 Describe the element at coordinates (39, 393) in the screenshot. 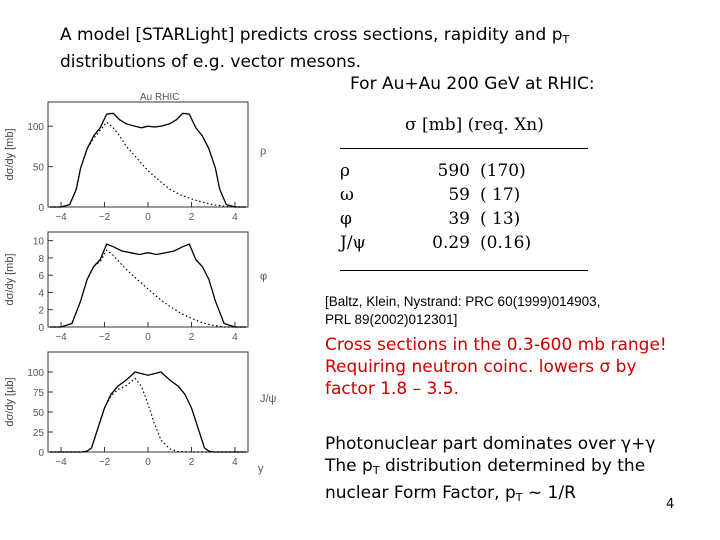

I see `y-tick-label: 75` at that location.